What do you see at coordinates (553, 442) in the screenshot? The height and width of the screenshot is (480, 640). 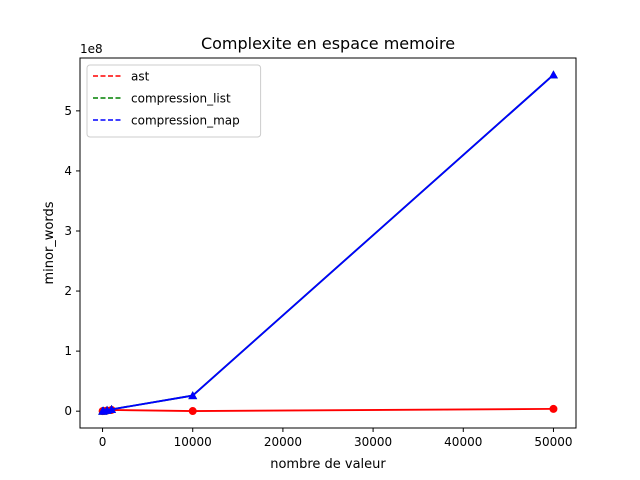 I see `x-tick-label: 50000` at bounding box center [553, 442].